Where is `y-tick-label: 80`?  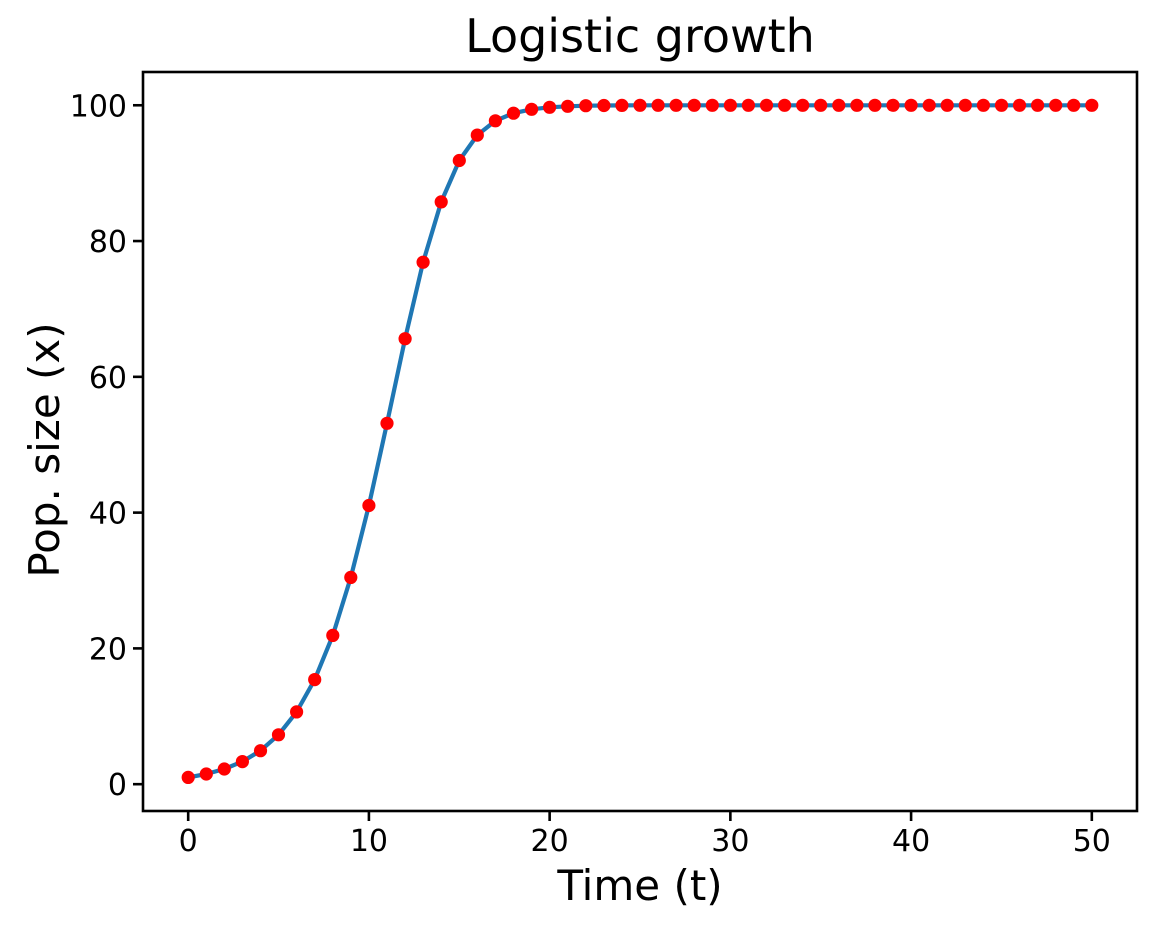
y-tick-label: 80 is located at coordinates (108, 242).